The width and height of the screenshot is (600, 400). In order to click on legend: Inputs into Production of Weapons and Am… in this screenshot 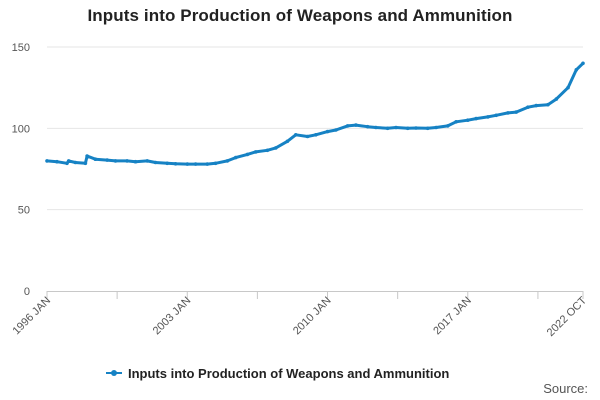, I will do `click(277, 373)`.